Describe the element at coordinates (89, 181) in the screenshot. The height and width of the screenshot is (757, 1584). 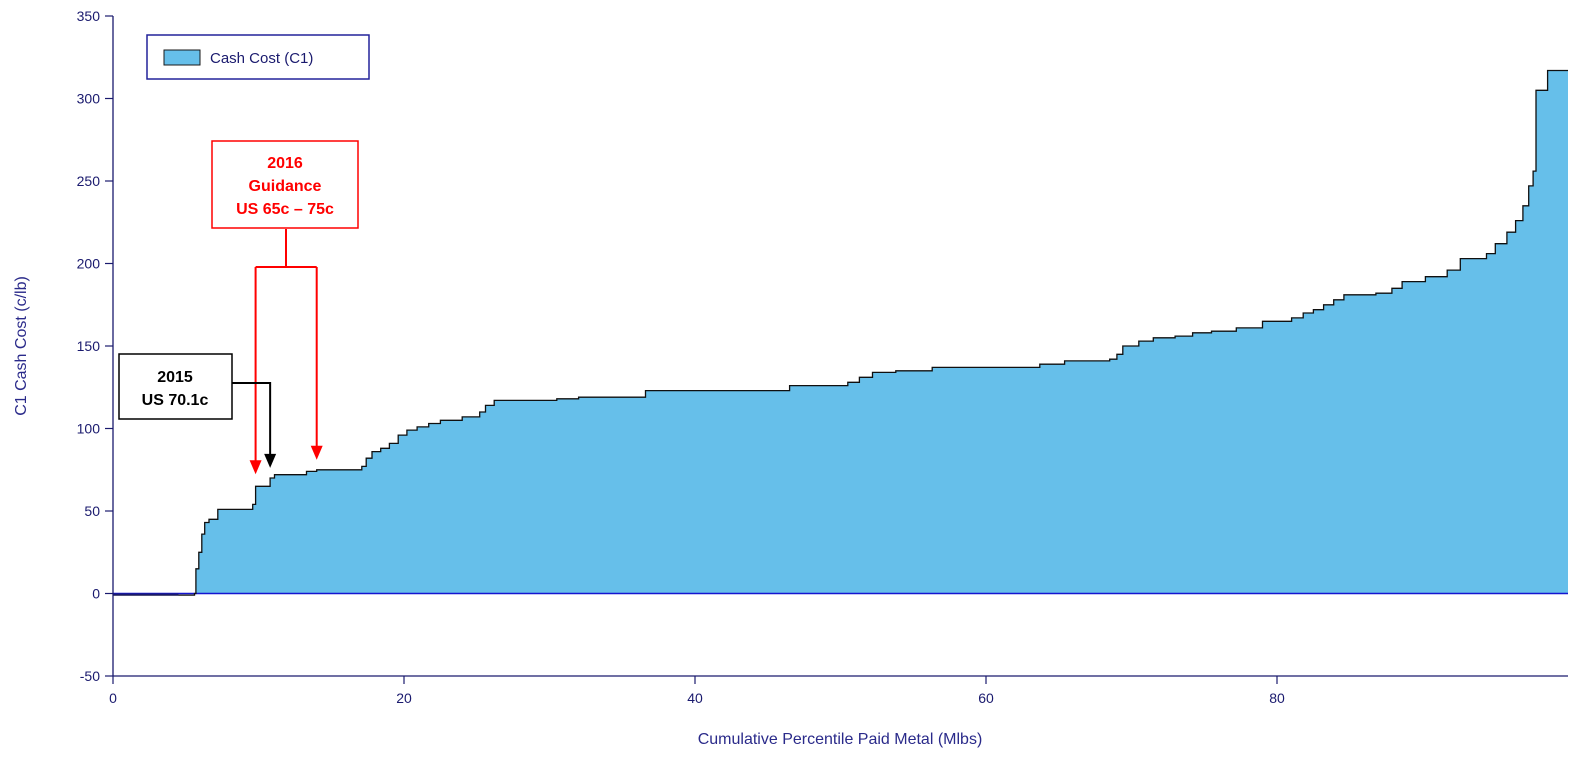
I see `y-tick-label: 250` at that location.